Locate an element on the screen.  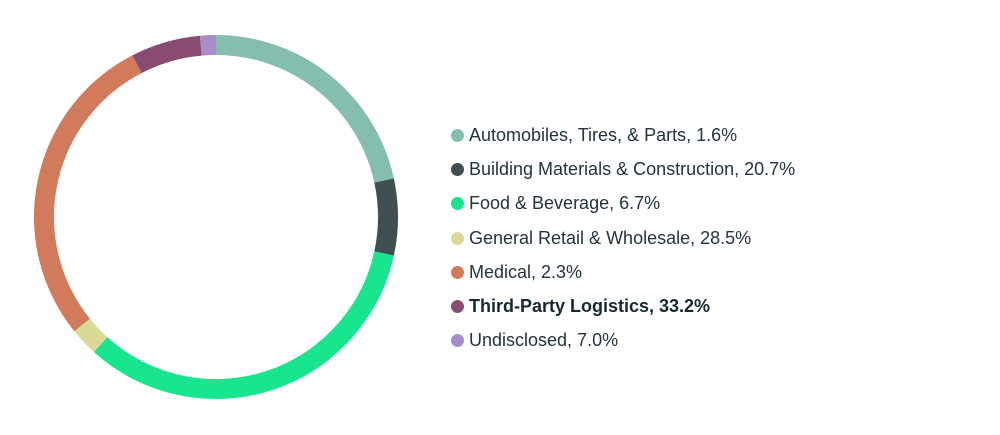
legend-label: General Retail & Wholesale, 28.5% is located at coordinates (610, 237).